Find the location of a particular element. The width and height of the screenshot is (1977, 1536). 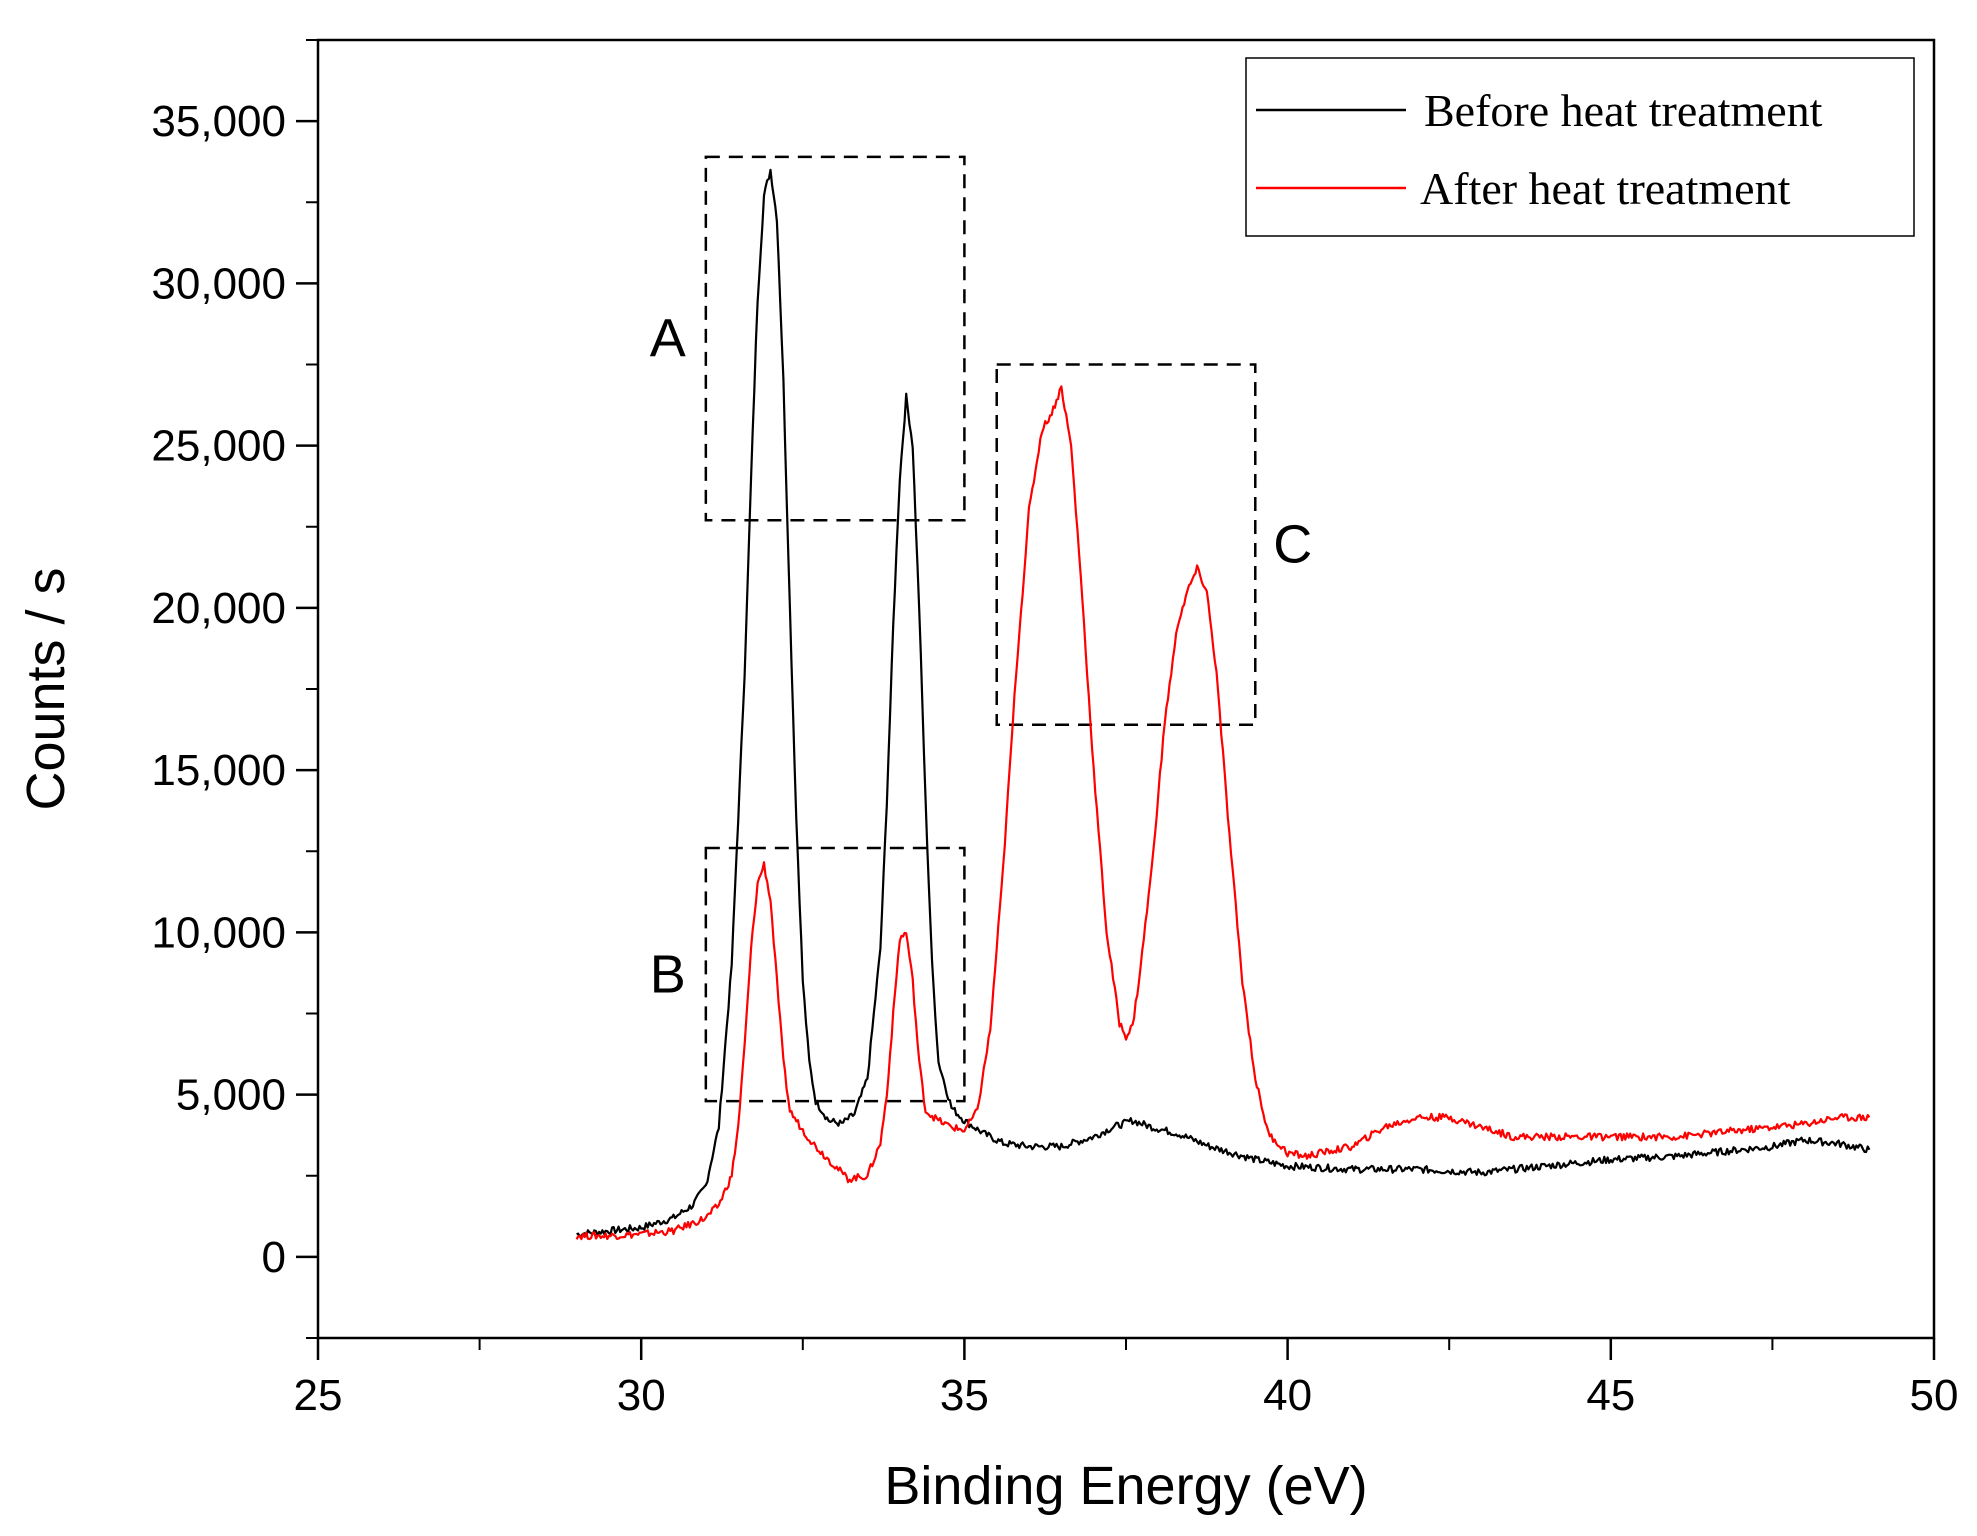

y-tick-label-15000: 15,000 is located at coordinates (218, 770).